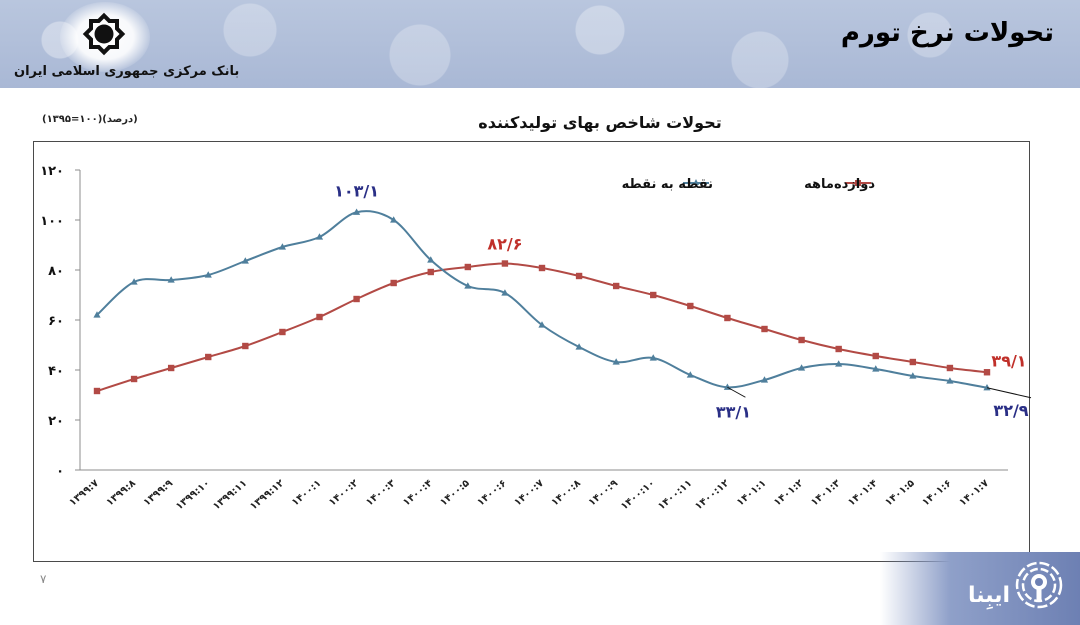 The height and width of the screenshot is (625, 1080). I want to click on data-label: ۸۲/۶, so click(504, 244).